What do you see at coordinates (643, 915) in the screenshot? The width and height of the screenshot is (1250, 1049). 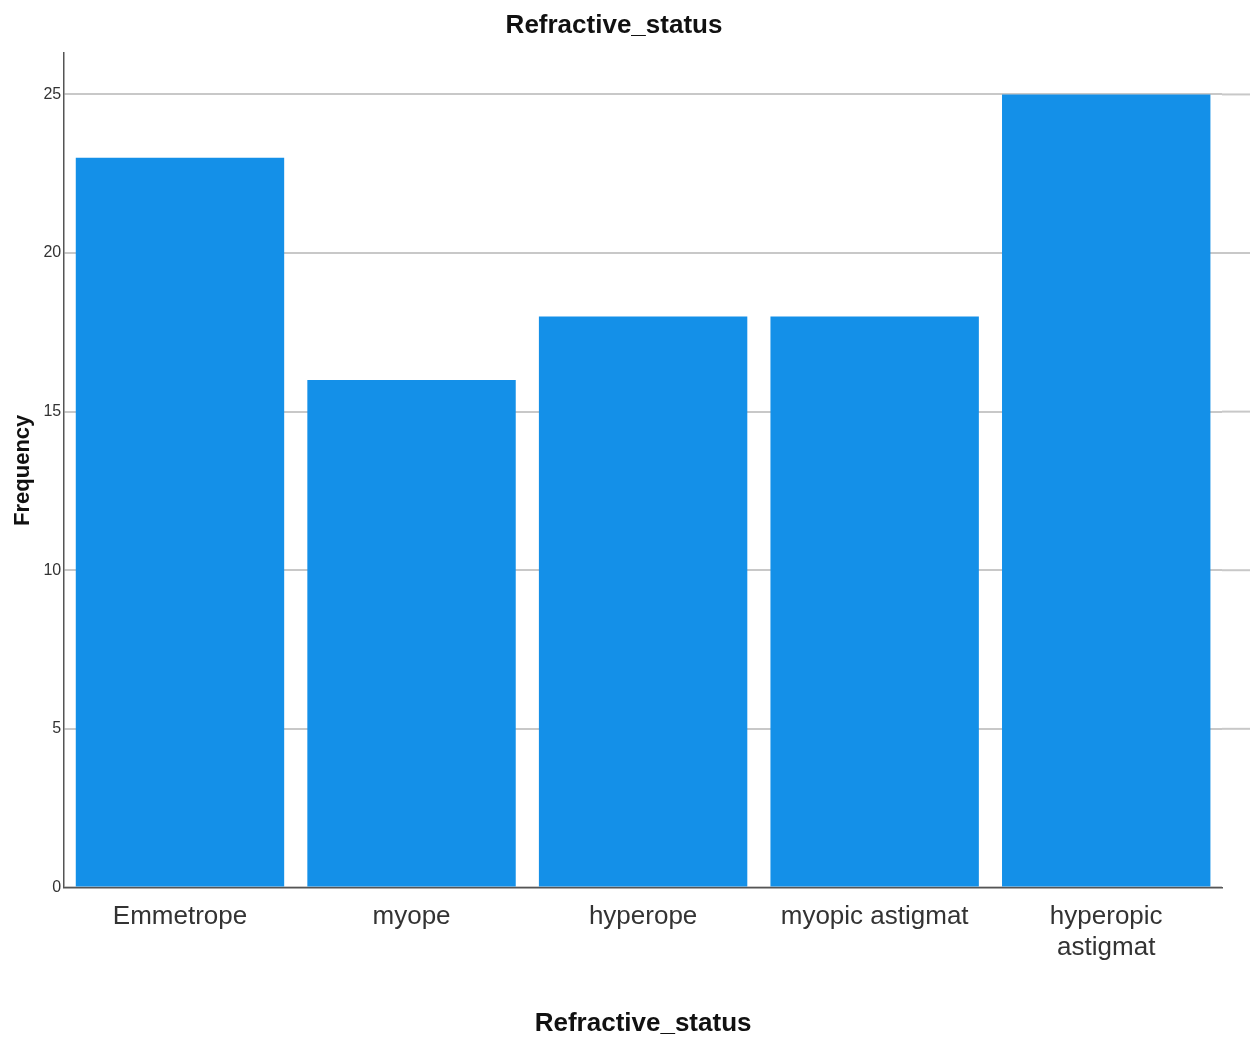 I see `x-tick-label: hyperope` at bounding box center [643, 915].